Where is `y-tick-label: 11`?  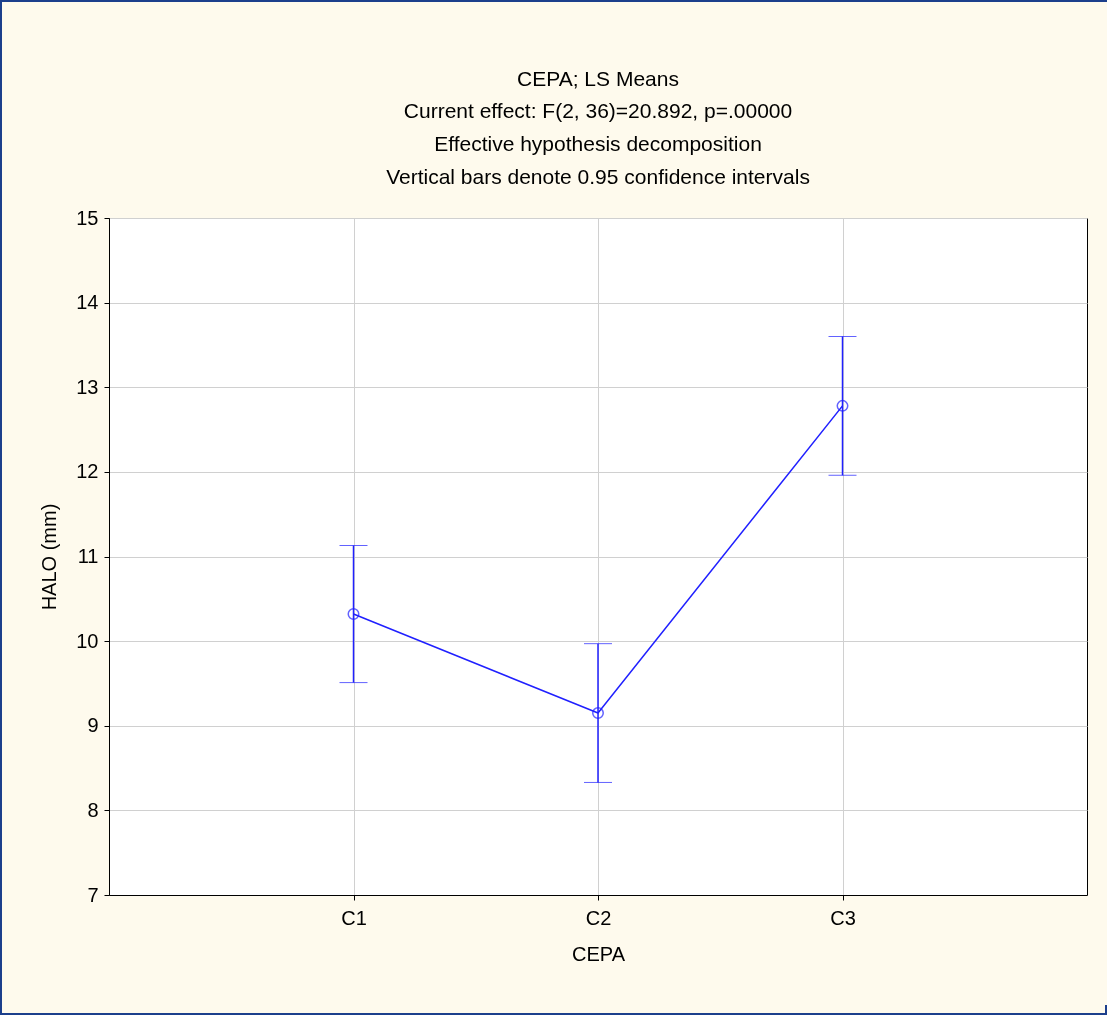 y-tick-label: 11 is located at coordinates (88, 556).